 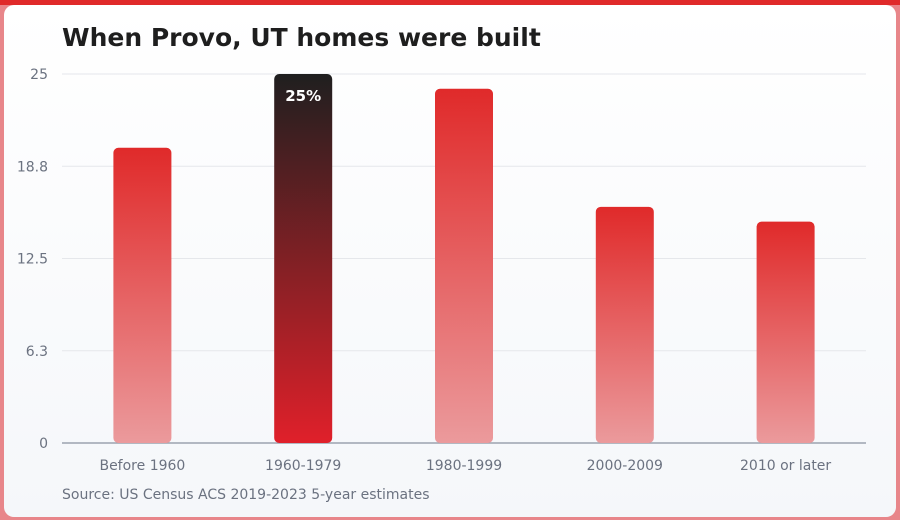 I want to click on data-labels: 25%, so click(x=303, y=96).